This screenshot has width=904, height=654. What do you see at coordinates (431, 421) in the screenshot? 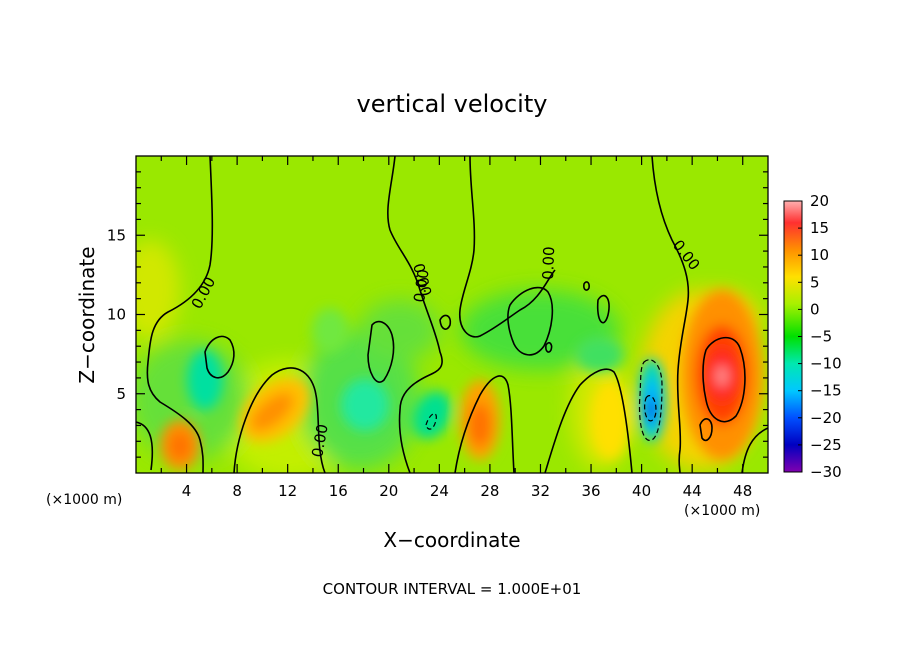
I see `negative-contour-small` at bounding box center [431, 421].